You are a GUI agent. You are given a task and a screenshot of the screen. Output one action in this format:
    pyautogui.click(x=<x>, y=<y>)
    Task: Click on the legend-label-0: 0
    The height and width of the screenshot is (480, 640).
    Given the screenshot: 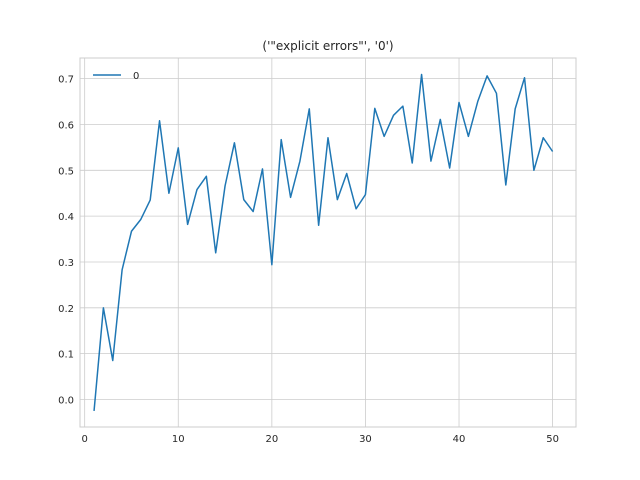 What is the action you would take?
    pyautogui.click(x=136, y=76)
    